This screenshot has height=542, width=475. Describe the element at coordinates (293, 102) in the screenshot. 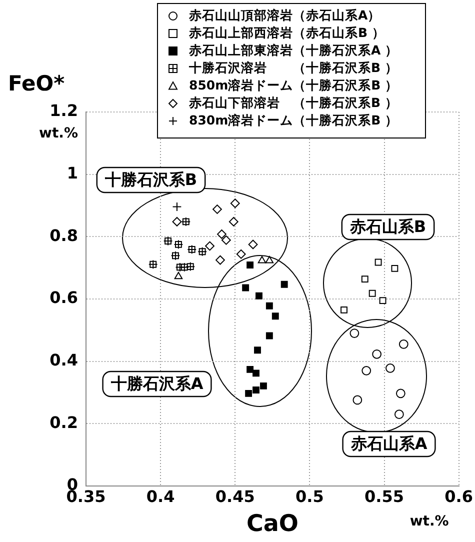

I see `legend-label: 赤石山下部溶岩 （十勝石沢系B ）` at that location.